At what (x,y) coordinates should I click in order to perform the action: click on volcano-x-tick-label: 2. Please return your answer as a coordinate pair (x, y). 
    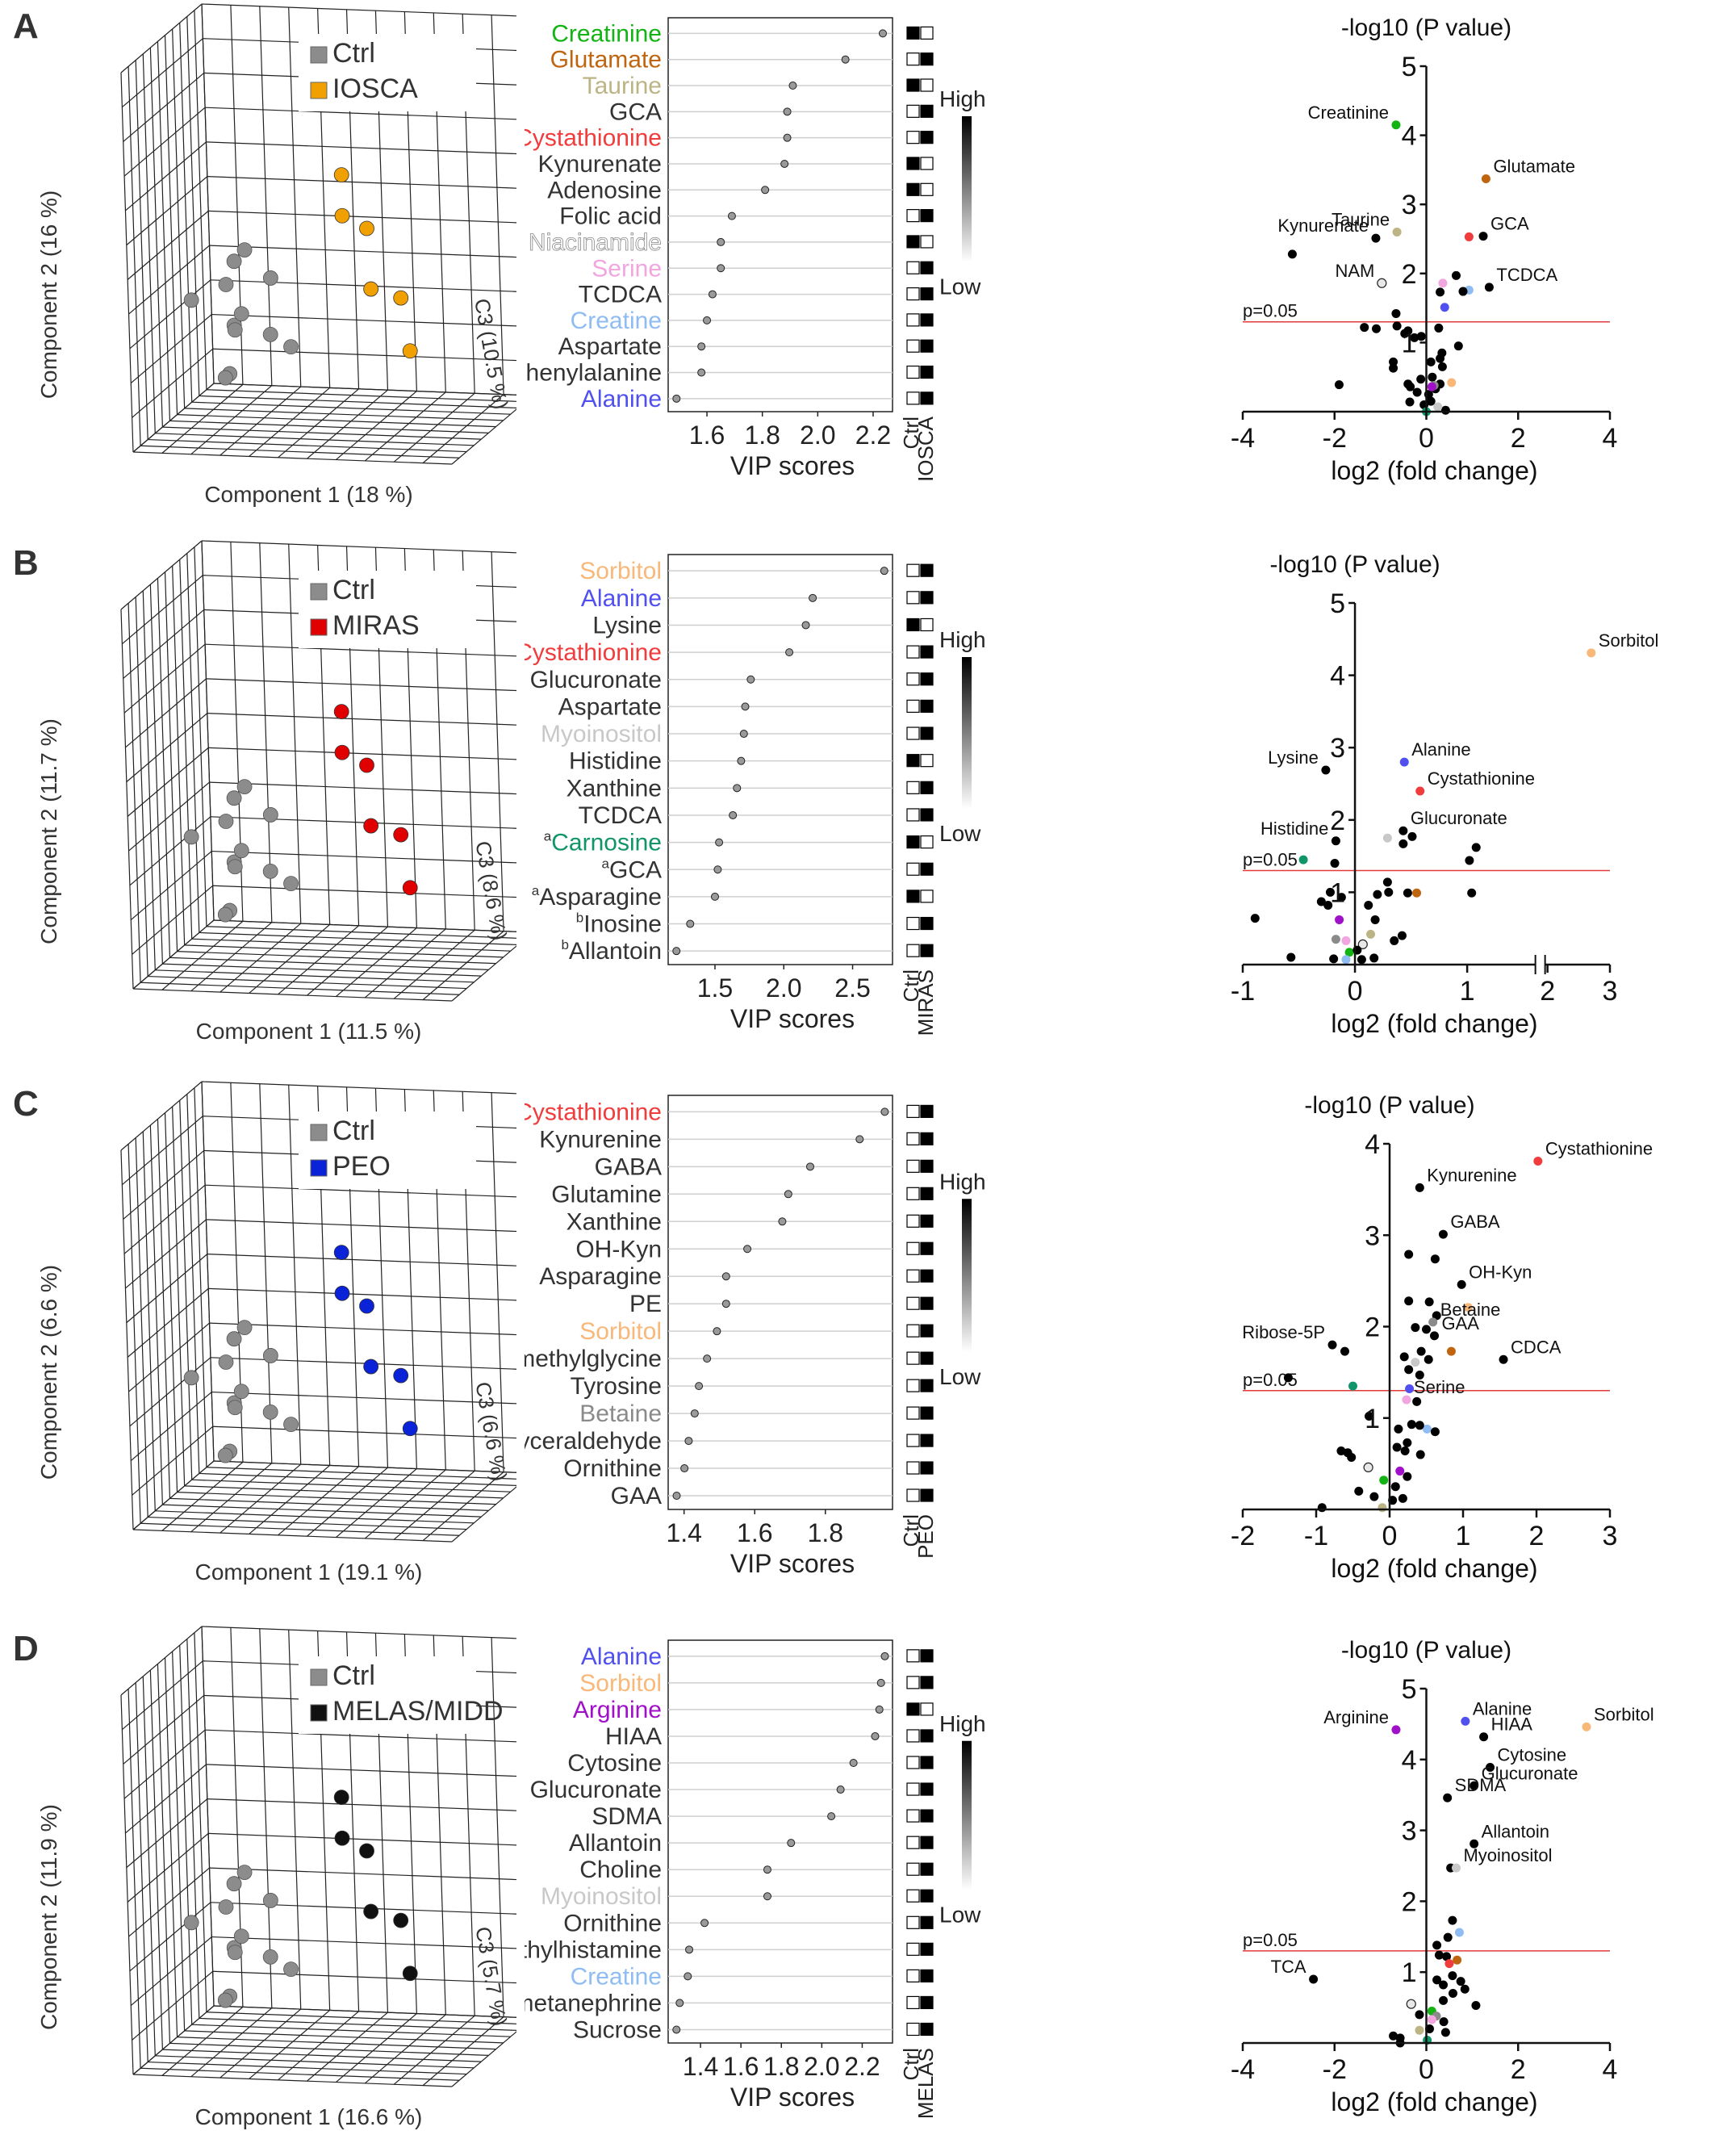
    Looking at the image, I should click on (1537, 1536).